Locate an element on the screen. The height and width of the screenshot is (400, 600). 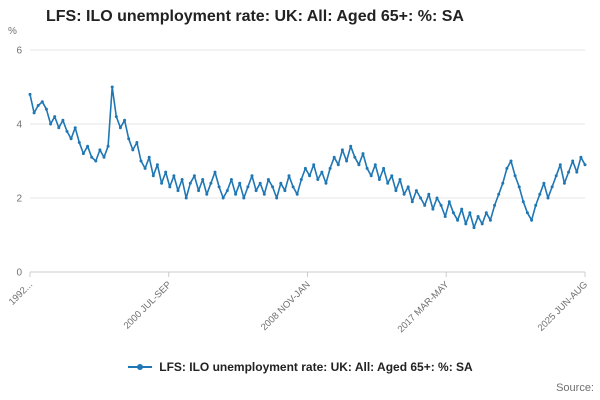
line-series-icon is located at coordinates (140, 367).